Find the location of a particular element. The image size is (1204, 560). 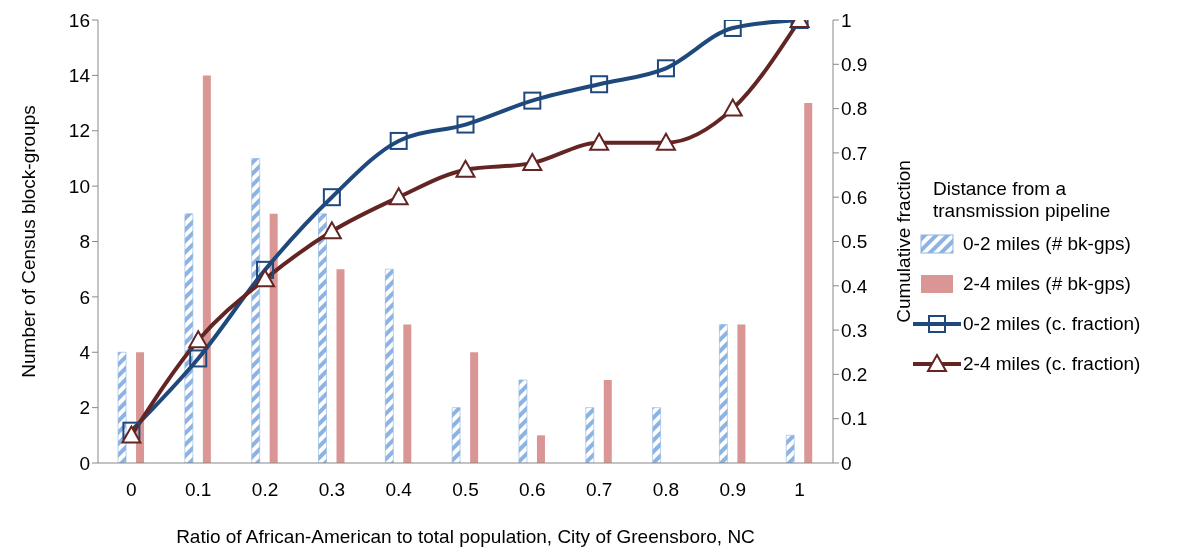

y2-tick-label: 0.4 is located at coordinates (854, 286).